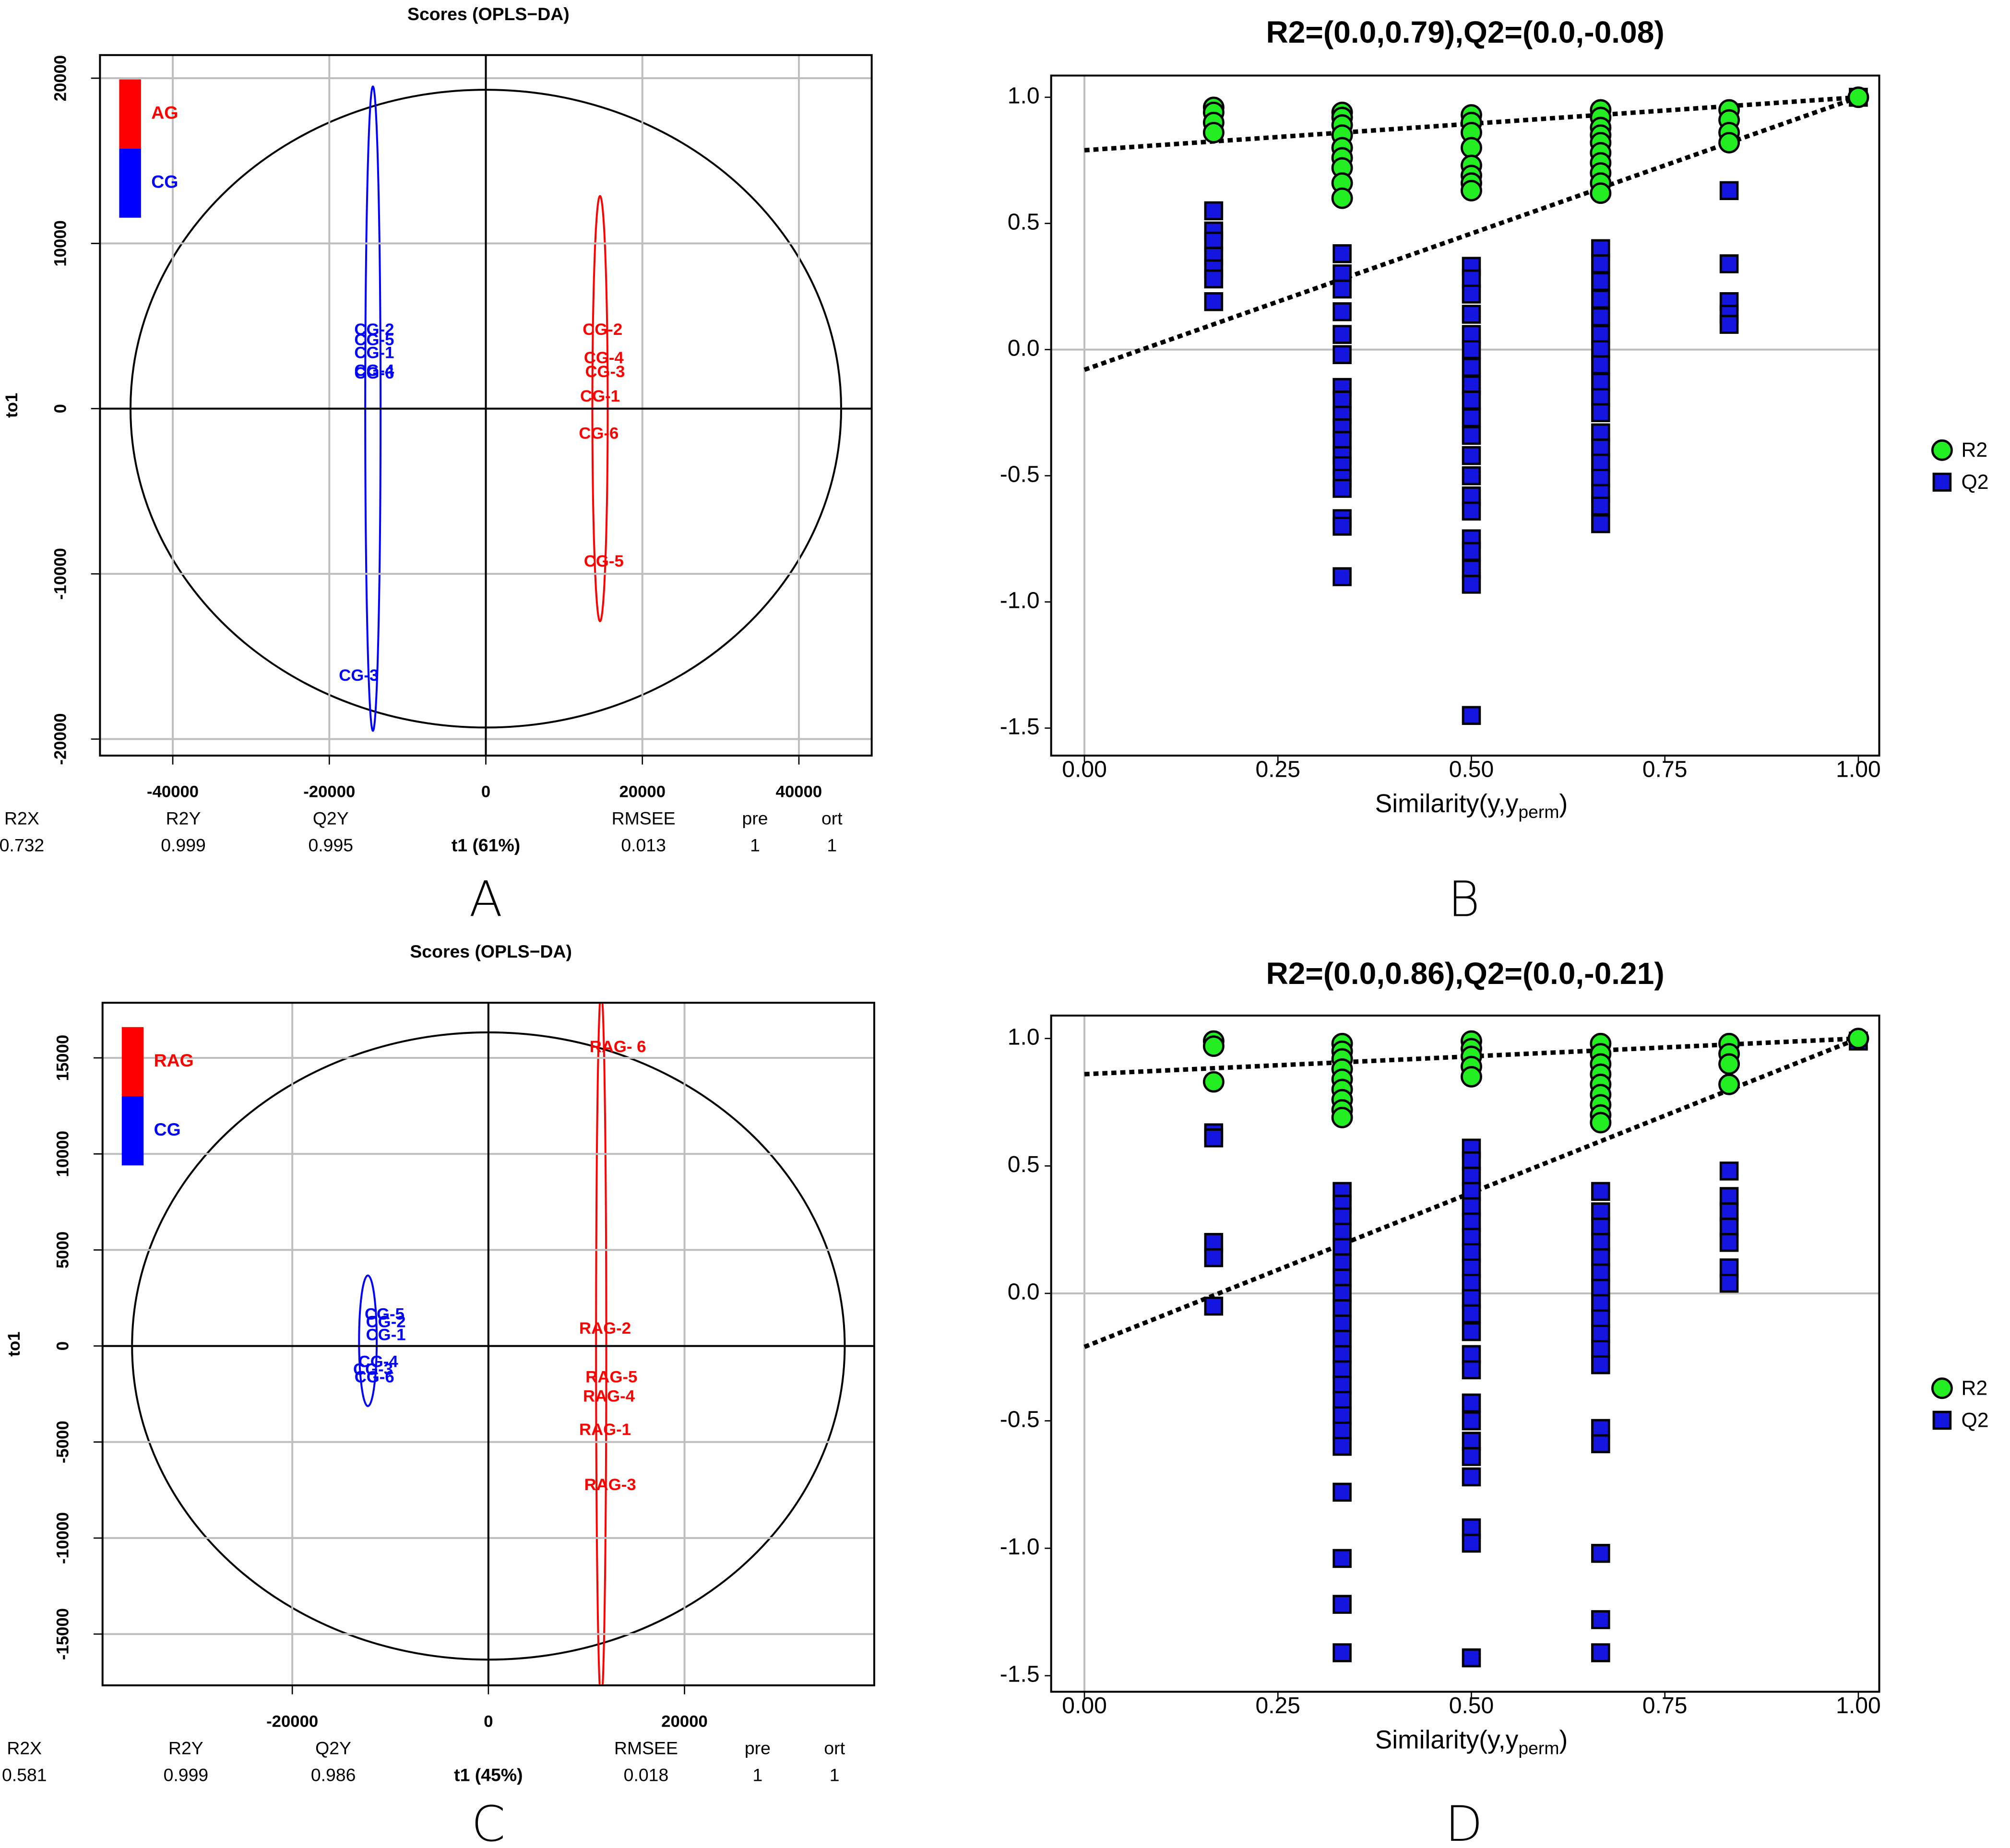  What do you see at coordinates (60, 574) in the screenshot?
I see `y-tick-label: -10000` at bounding box center [60, 574].